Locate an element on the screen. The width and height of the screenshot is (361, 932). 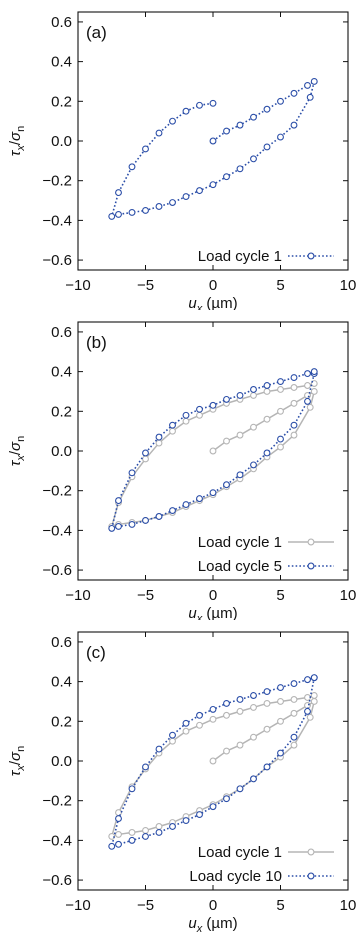
legend-label-0: Load cycle 1 is located at coordinates (240, 542).